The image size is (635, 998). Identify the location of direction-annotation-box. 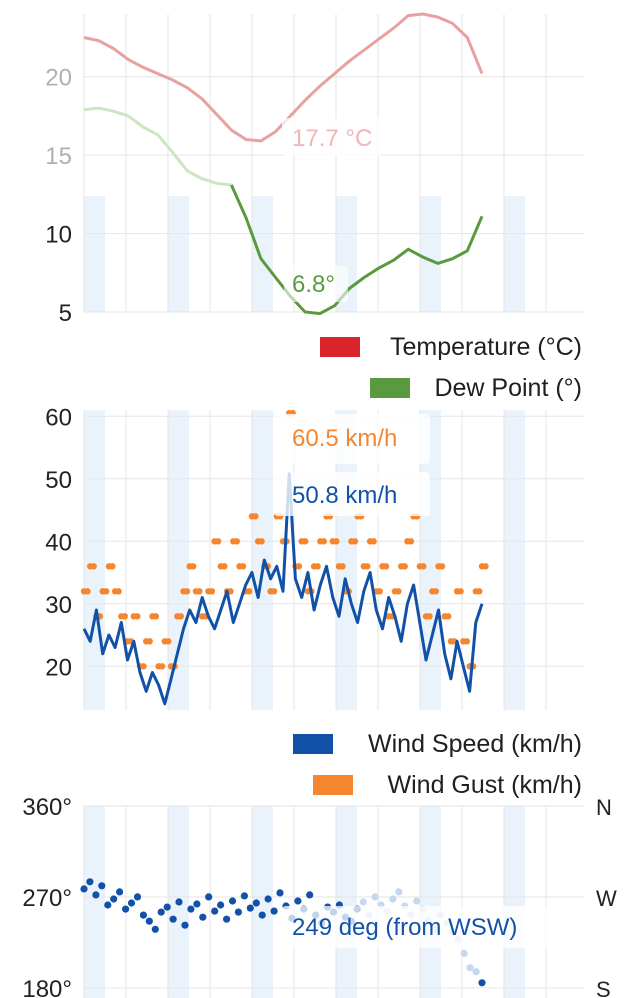
(420, 927).